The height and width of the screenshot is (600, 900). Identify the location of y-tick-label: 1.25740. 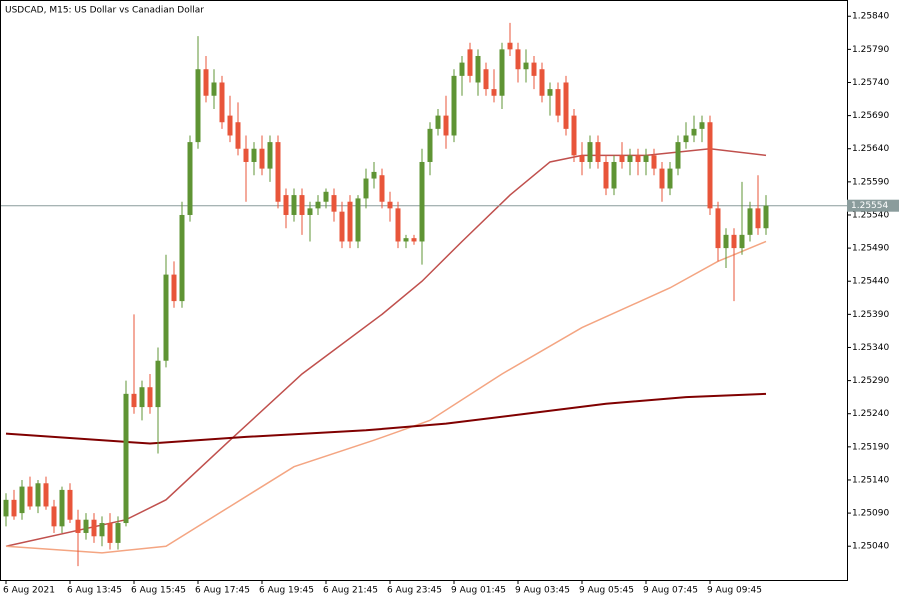
(870, 83).